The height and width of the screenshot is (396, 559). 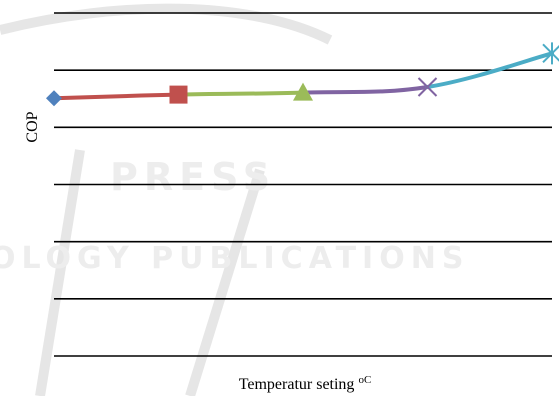 I want to click on x-axis-unit-sup: oC, so click(x=364, y=380).